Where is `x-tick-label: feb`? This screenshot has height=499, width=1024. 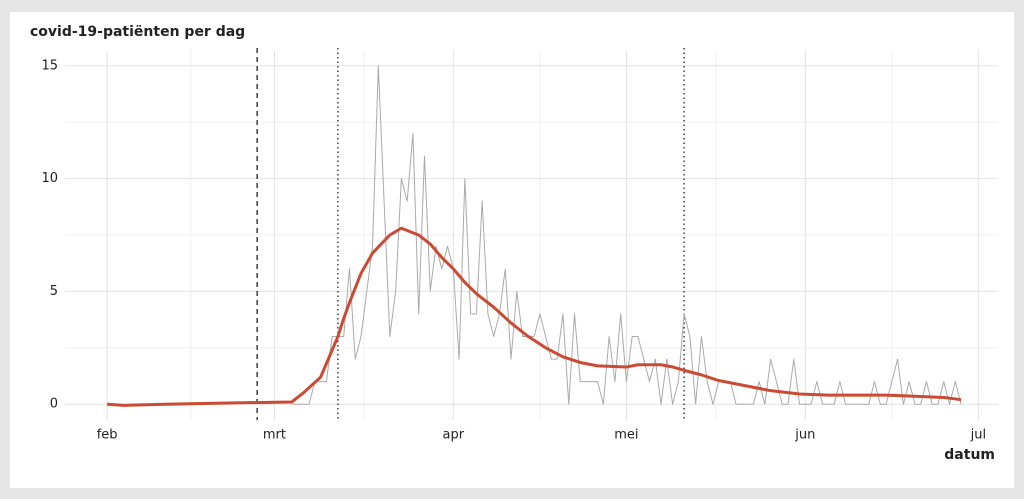 x-tick-label: feb is located at coordinates (107, 435).